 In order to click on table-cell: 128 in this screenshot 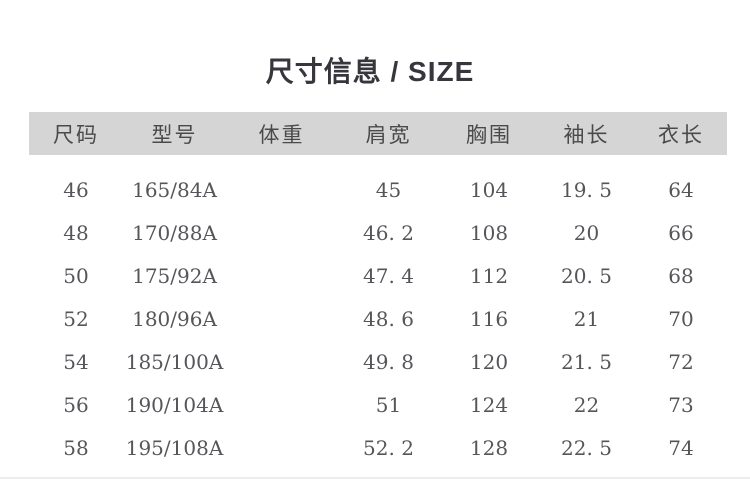, I will do `click(489, 447)`.